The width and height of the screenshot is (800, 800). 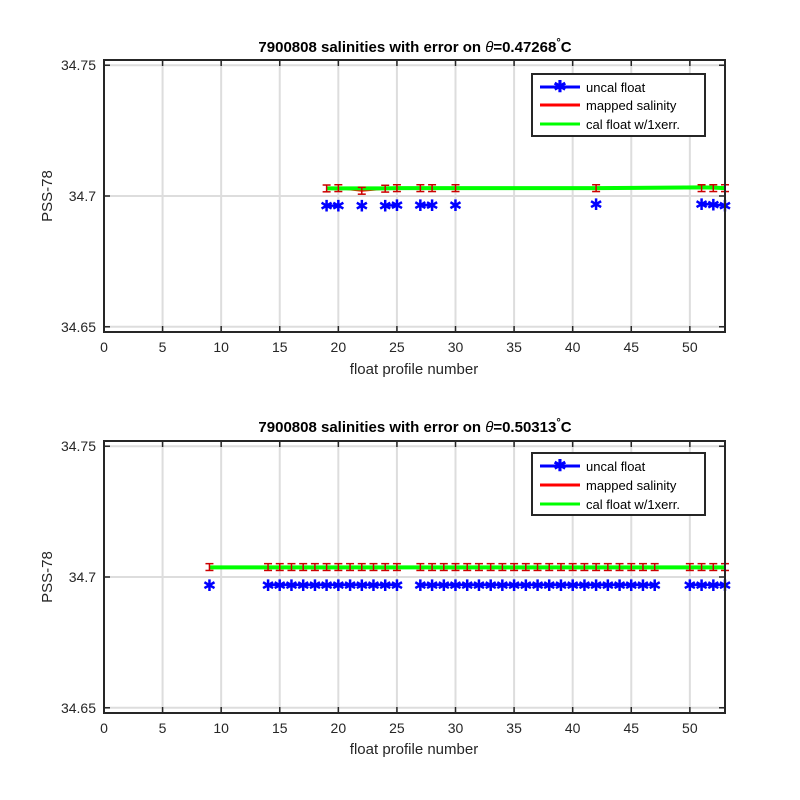 What do you see at coordinates (633, 504) in the screenshot?
I see `bottom-legend-label-cal: cal float w/1xerr.` at bounding box center [633, 504].